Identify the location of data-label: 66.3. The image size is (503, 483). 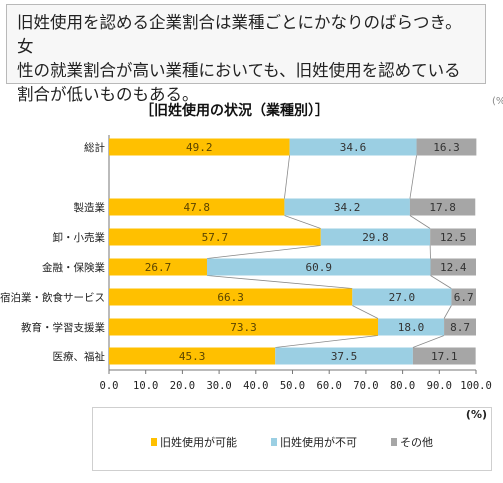
(230, 297).